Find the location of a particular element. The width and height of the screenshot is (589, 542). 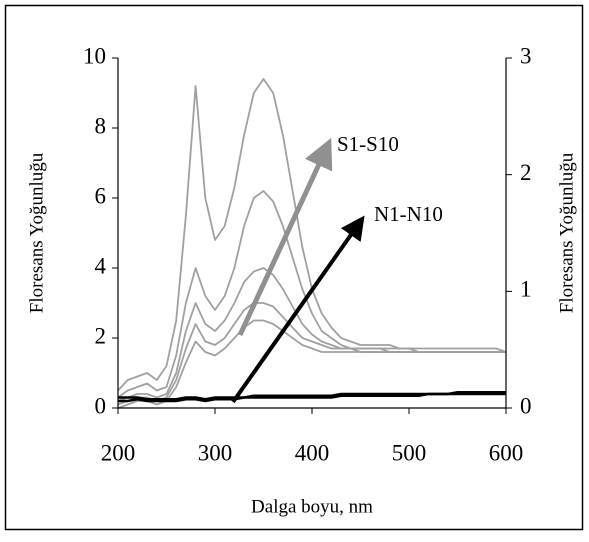

y2-axis-title: Floresans Yoğunluğu is located at coordinates (566, 232).